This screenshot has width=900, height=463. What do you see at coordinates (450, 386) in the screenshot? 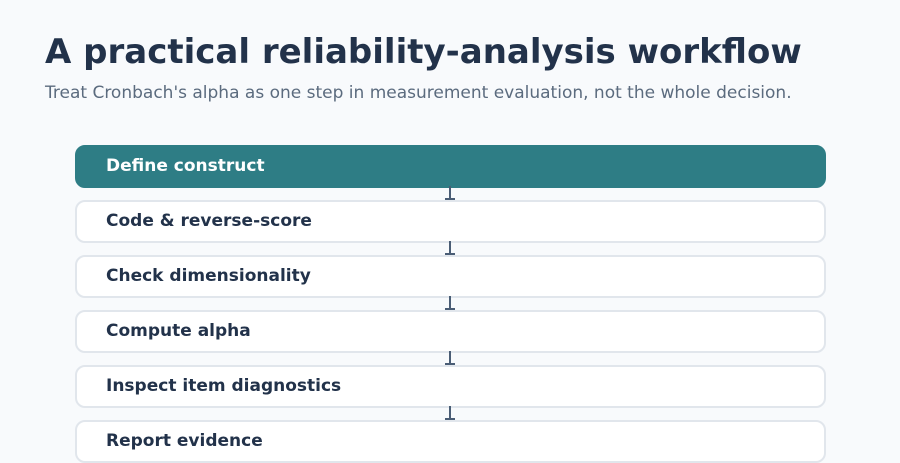
I see `workflow-step-inspect-item-diagnostics: Inspect item diagnostics` at bounding box center [450, 386].